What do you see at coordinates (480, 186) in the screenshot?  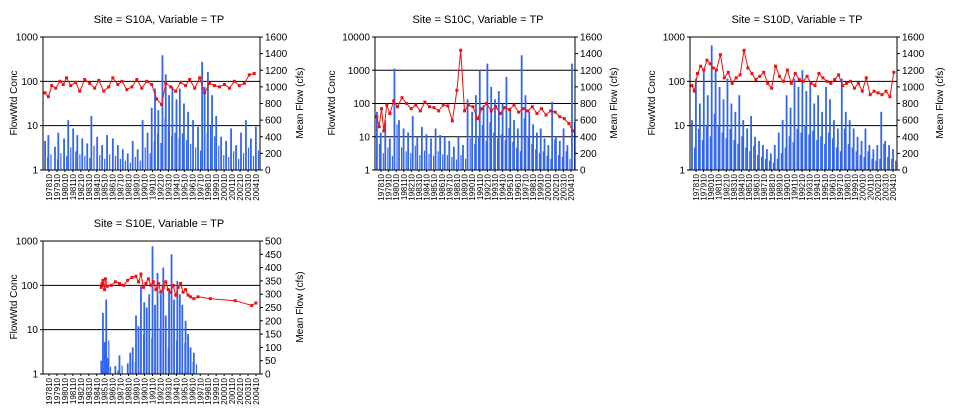 I see `x-tick-label: 199110` at bounding box center [480, 186].